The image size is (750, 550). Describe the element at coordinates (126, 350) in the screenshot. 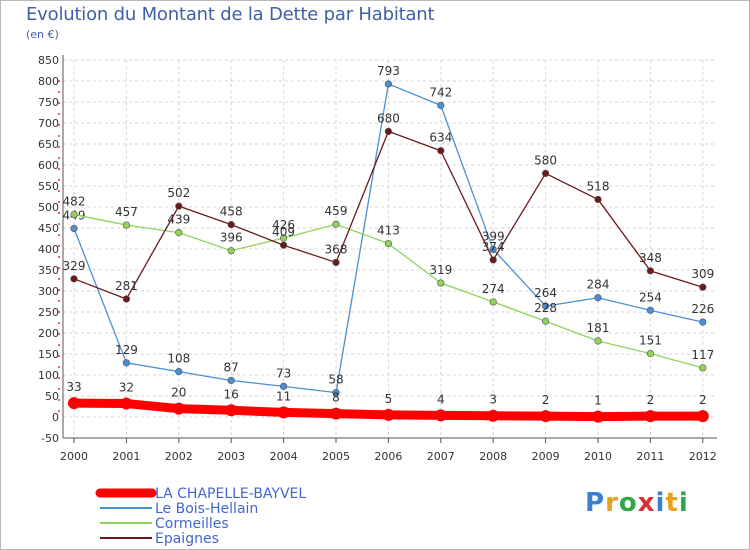

I see `data-label: 129` at that location.